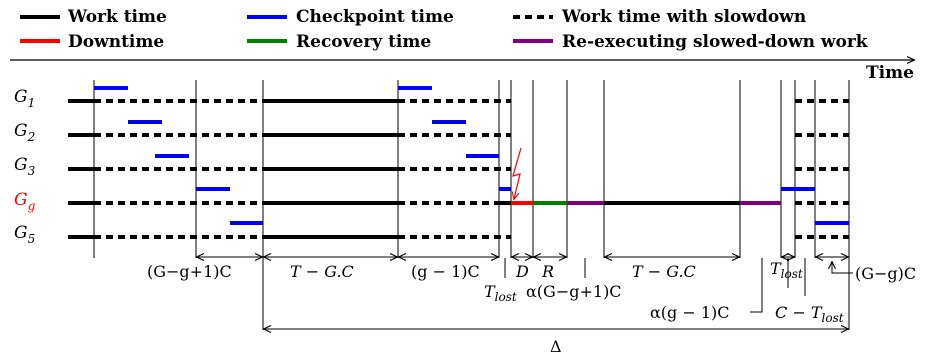 The image size is (937, 358). What do you see at coordinates (809, 314) in the screenshot?
I see `label-c-minus-tlost: C − Tlost` at bounding box center [809, 314].